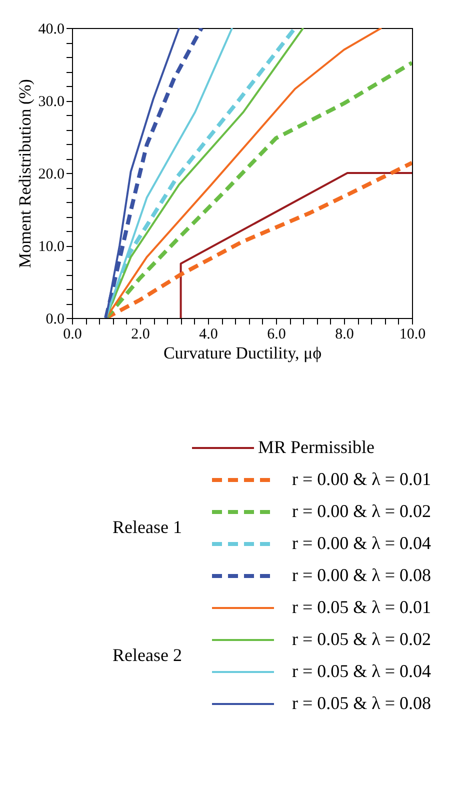  I want to click on legend-label: r = 0.05 & λ = 0.04, so click(362, 671).